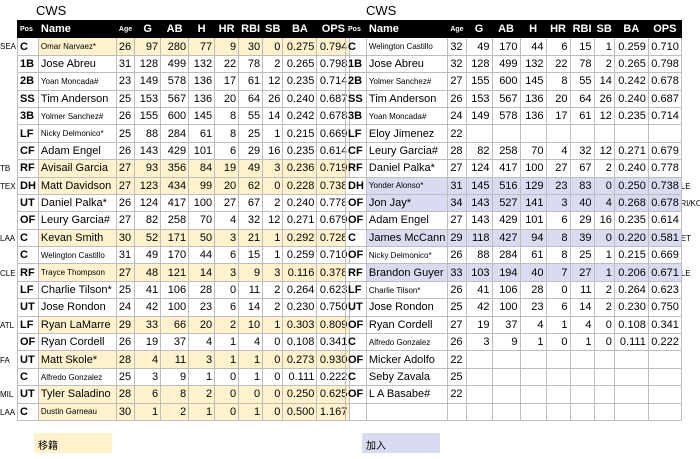 The height and width of the screenshot is (459, 700). What do you see at coordinates (251, 394) in the screenshot?
I see `cell-rbi: 0` at bounding box center [251, 394].